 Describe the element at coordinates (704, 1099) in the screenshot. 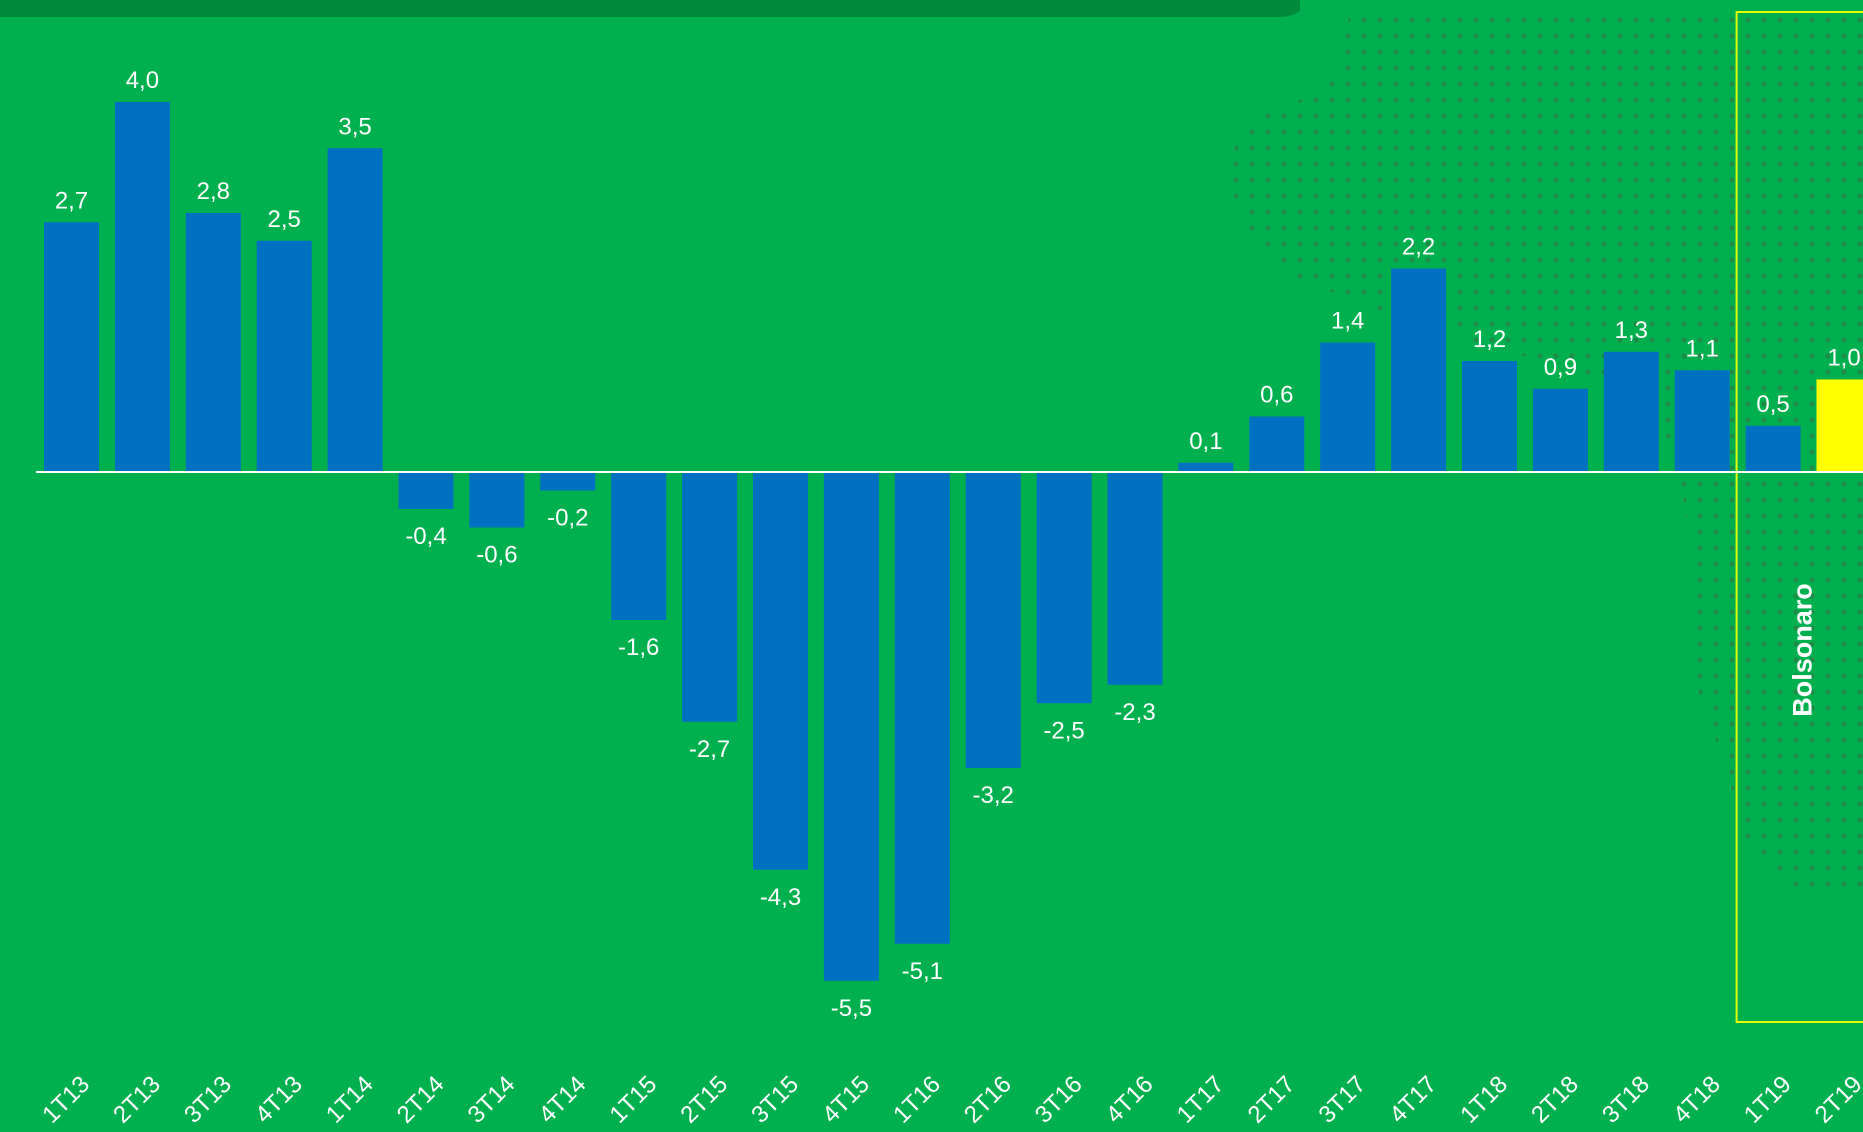

I see `x-tick-label-2T15: 2T15` at that location.